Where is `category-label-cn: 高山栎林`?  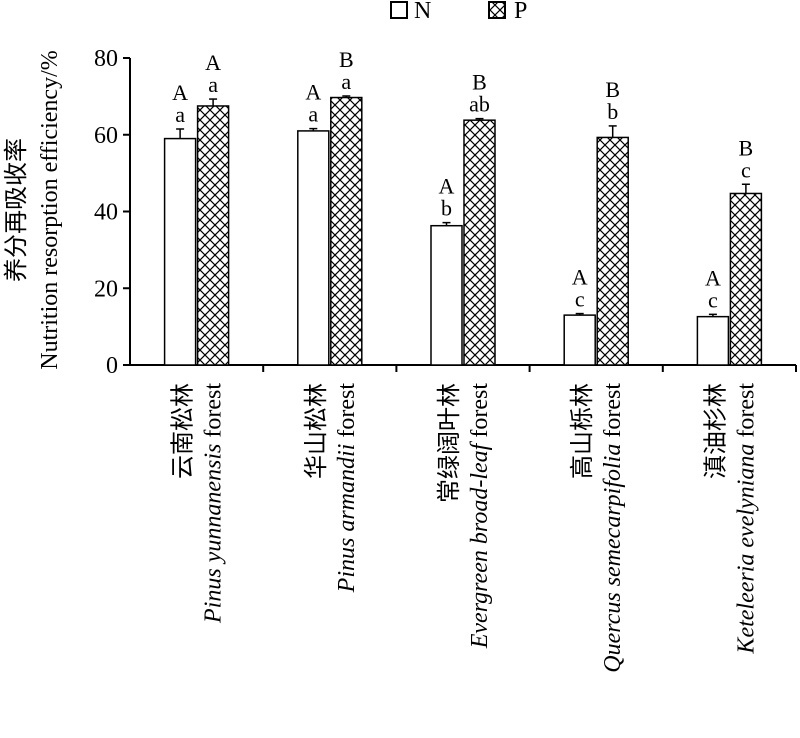 category-label-cn: 高山栎林 is located at coordinates (582, 431).